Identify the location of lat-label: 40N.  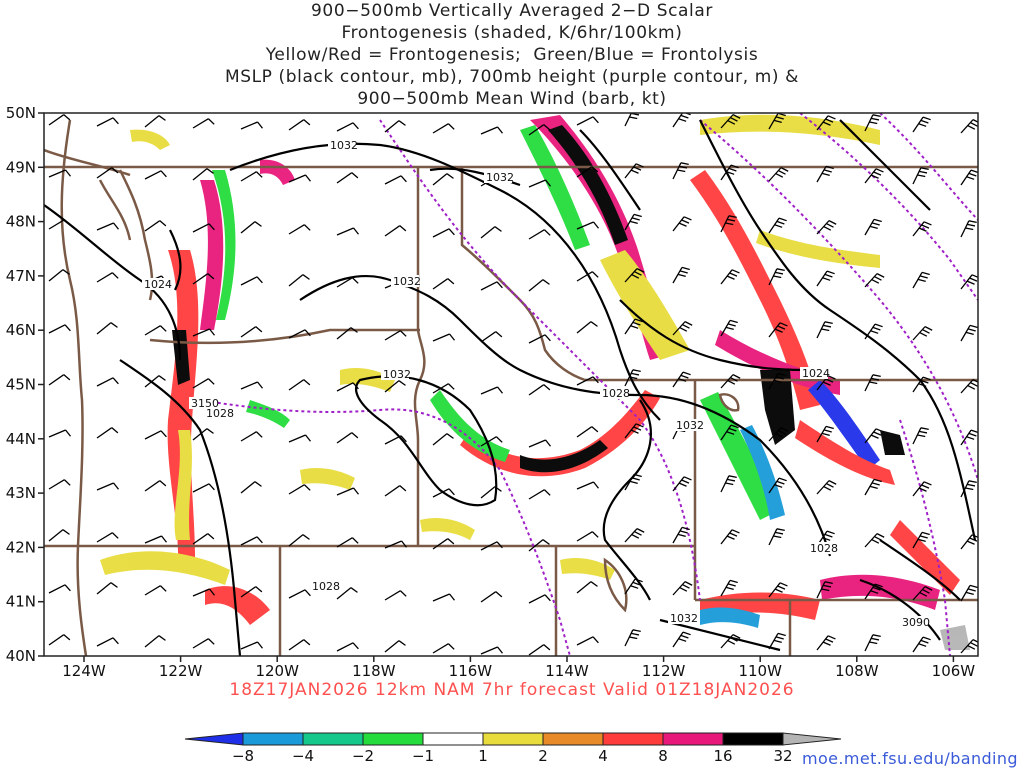
(21, 656).